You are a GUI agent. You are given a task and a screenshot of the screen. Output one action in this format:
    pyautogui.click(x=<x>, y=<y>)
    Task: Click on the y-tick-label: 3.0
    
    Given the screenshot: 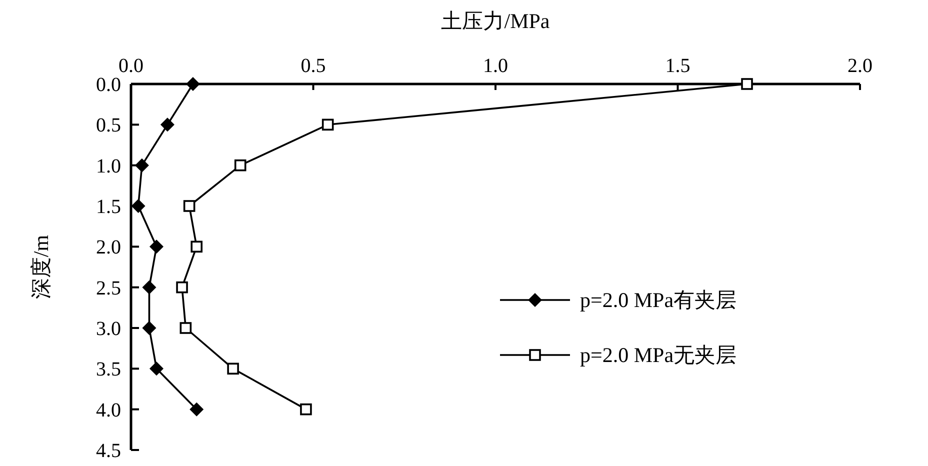 What is the action you would take?
    pyautogui.click(x=108, y=329)
    